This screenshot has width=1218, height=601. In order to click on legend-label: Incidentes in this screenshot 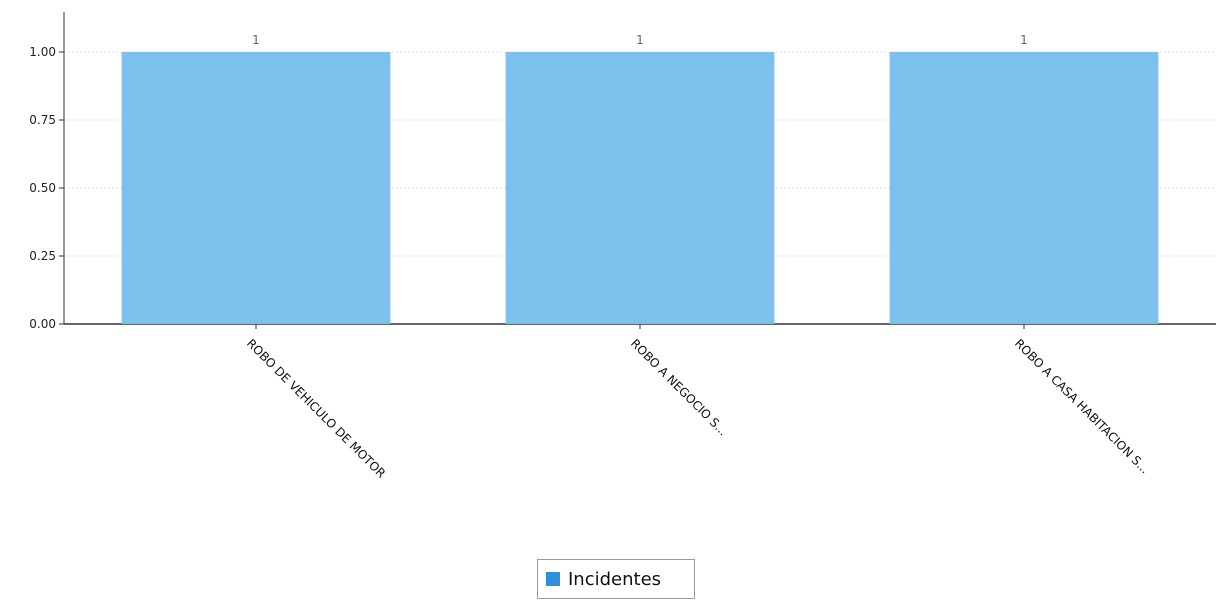, I will do `click(615, 579)`.